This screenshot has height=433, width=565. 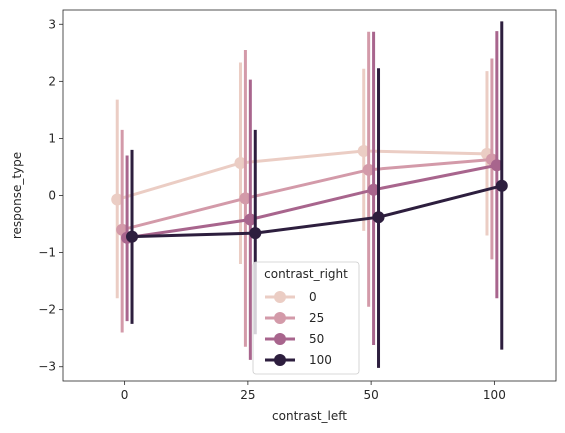 What do you see at coordinates (294, 318) in the screenshot?
I see `legend-entry-25: 25` at bounding box center [294, 318].